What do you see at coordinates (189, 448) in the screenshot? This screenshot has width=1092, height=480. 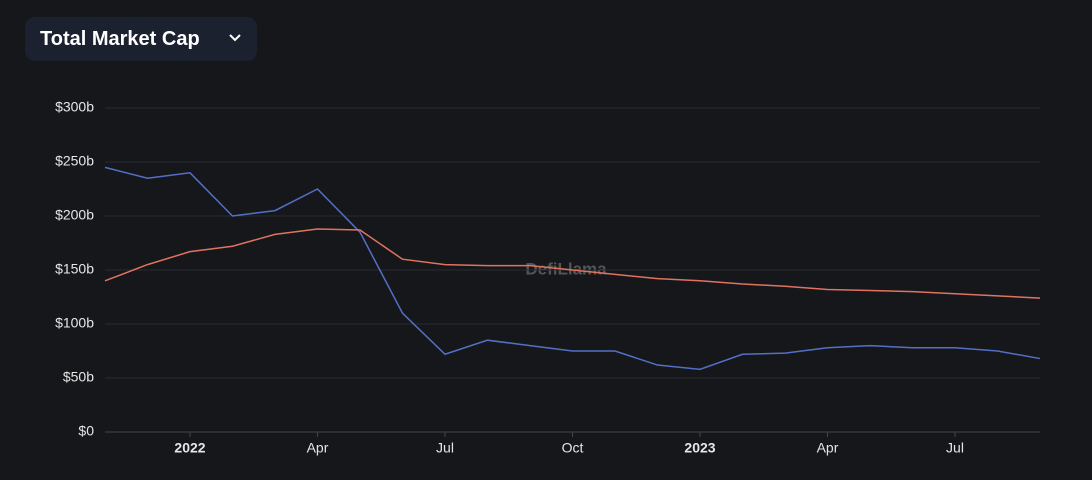 I see `x-tick-label: 2022` at bounding box center [189, 448].